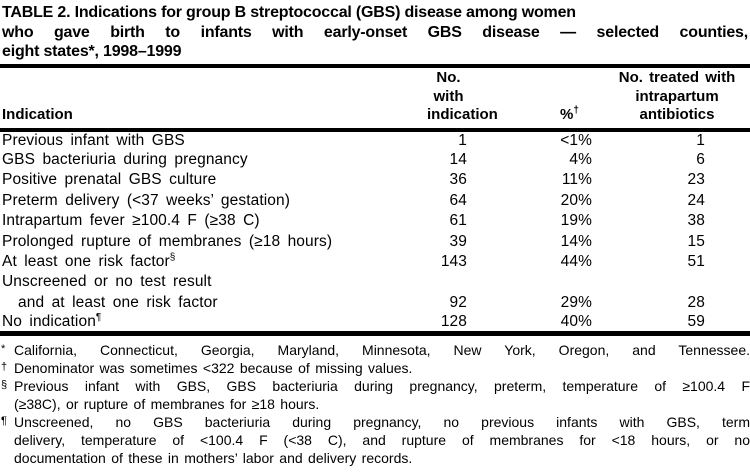 The width and height of the screenshot is (750, 475). I want to click on cell-indication: At least one risk factor§, so click(176, 262).